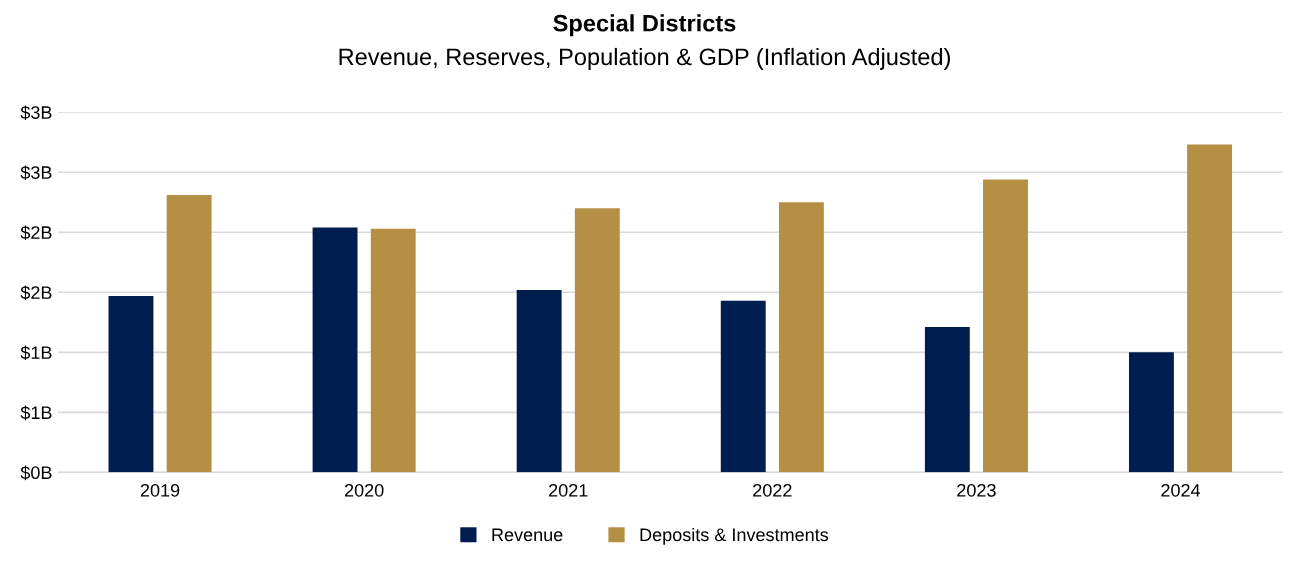  I want to click on x-tick-label: 2022, so click(772, 490).